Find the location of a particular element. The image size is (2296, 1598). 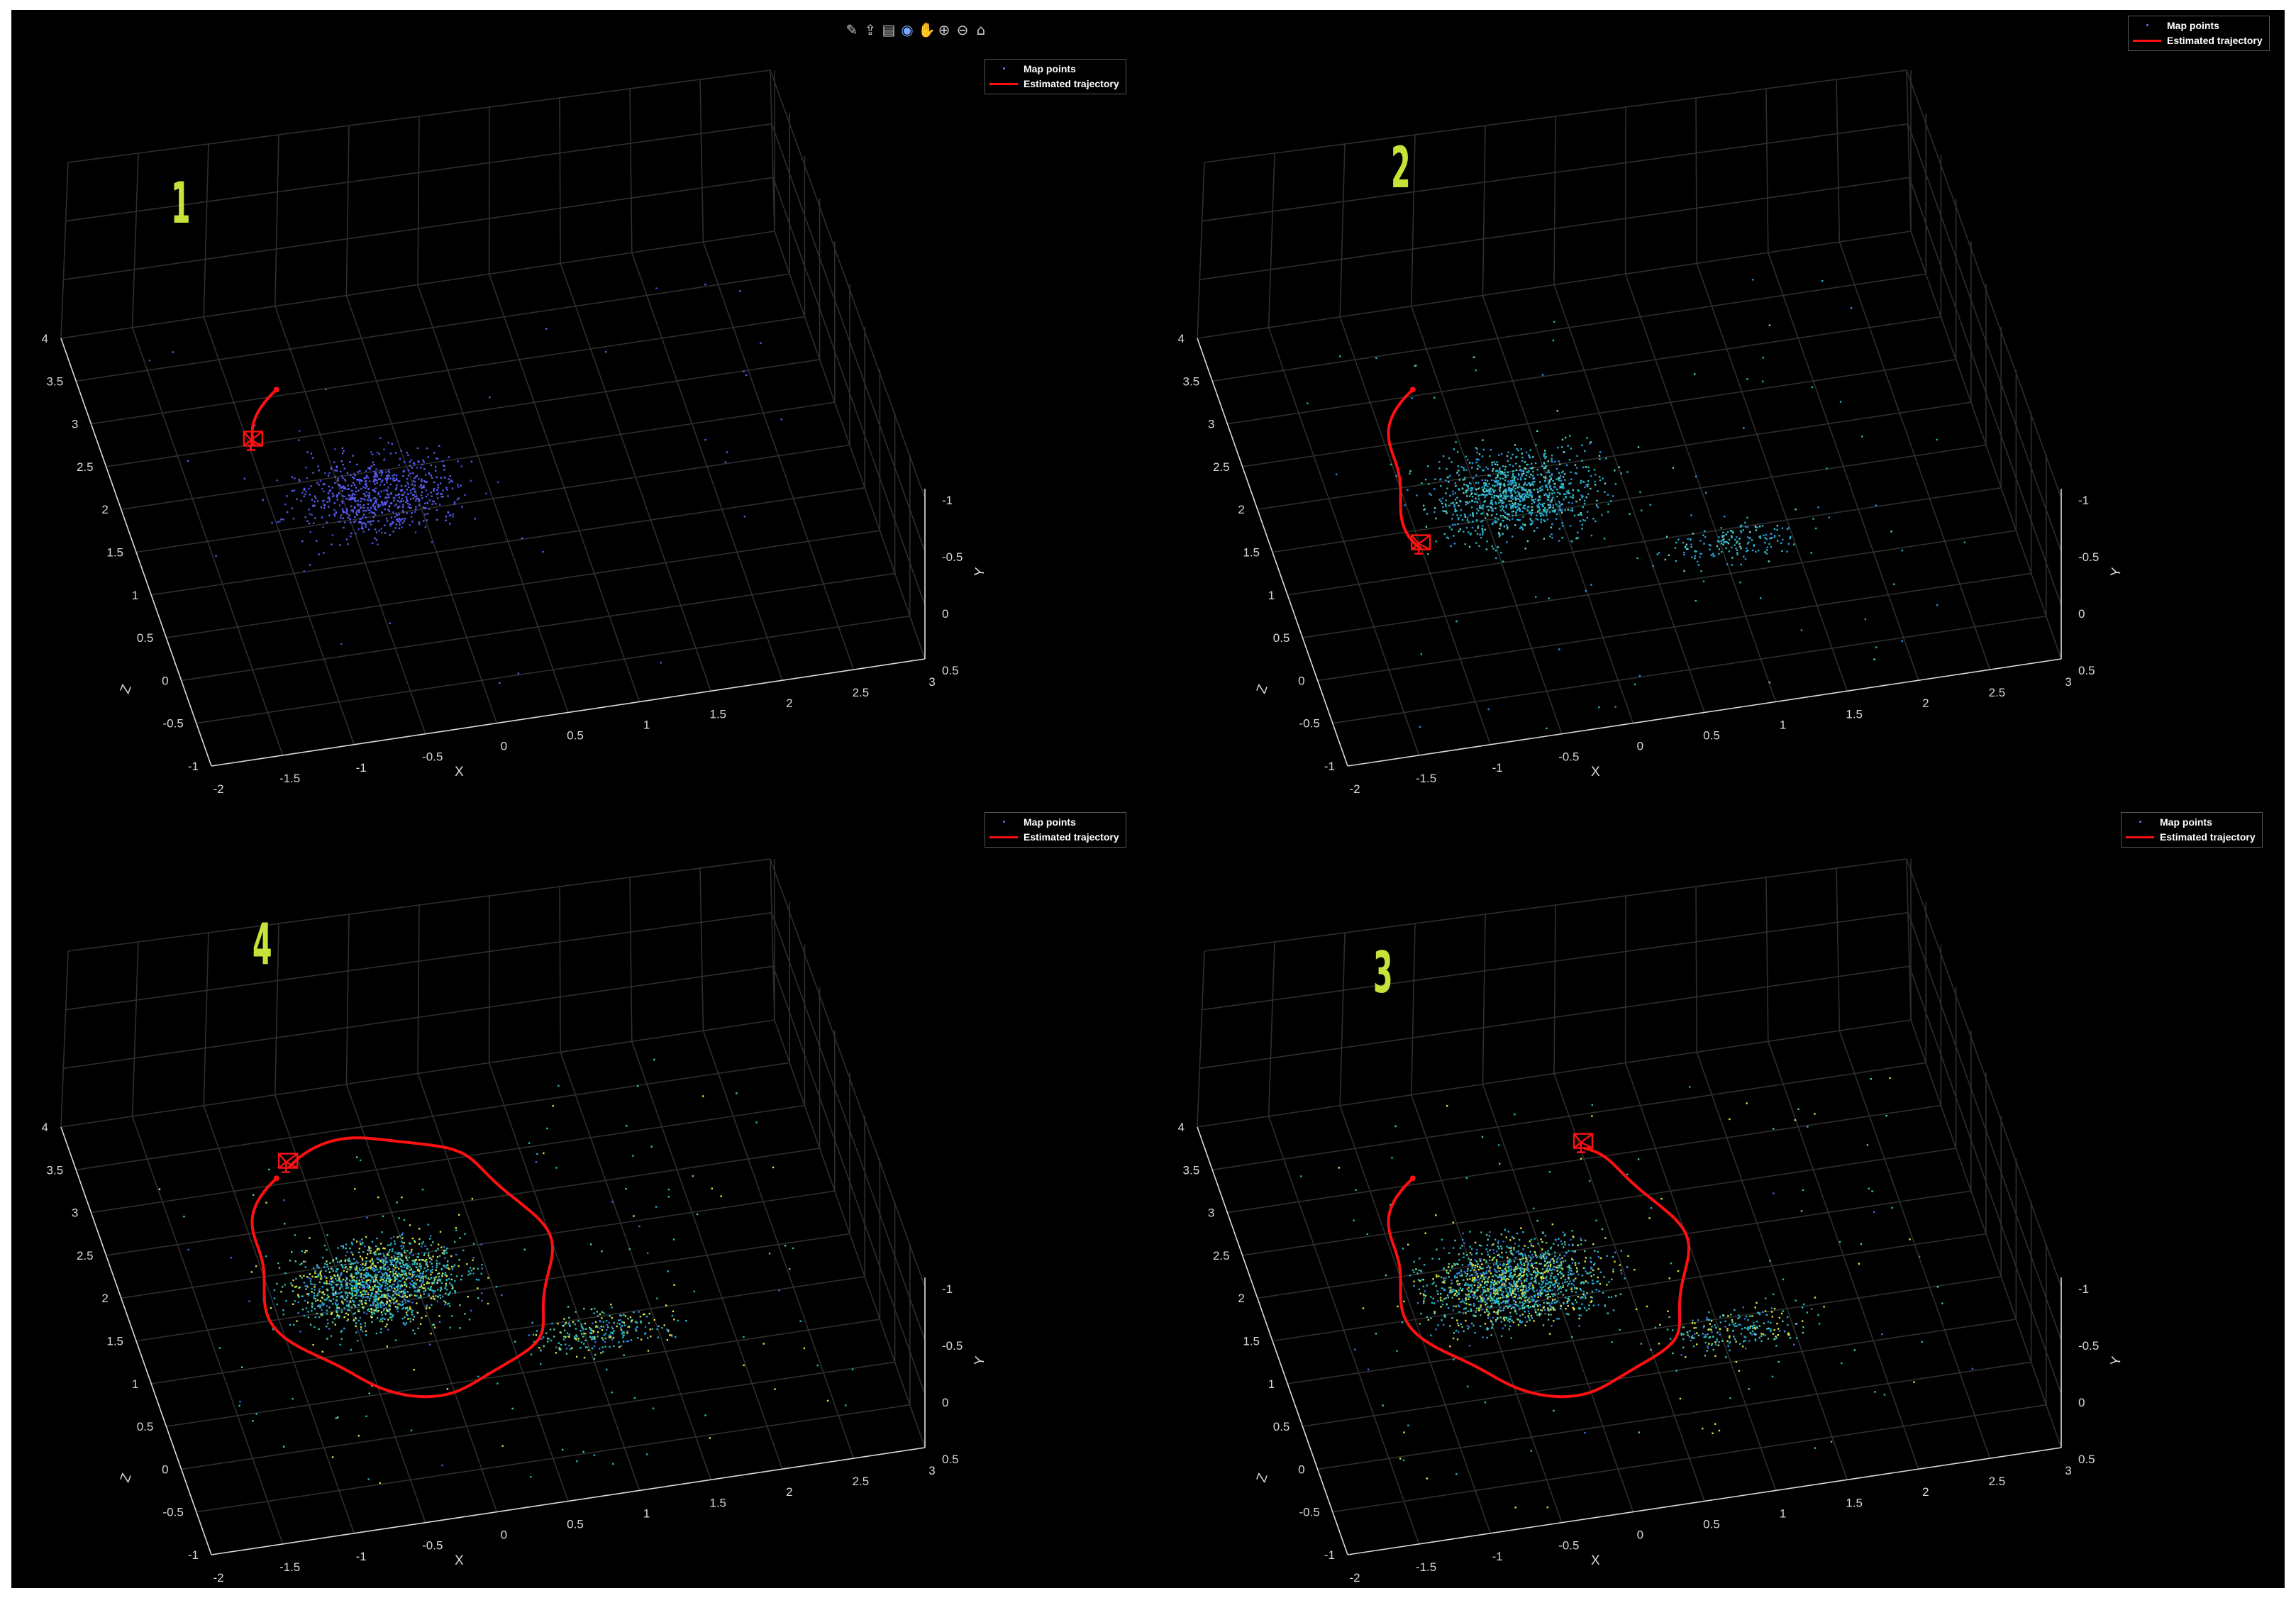

brush-icon: ✎ is located at coordinates (851, 29).